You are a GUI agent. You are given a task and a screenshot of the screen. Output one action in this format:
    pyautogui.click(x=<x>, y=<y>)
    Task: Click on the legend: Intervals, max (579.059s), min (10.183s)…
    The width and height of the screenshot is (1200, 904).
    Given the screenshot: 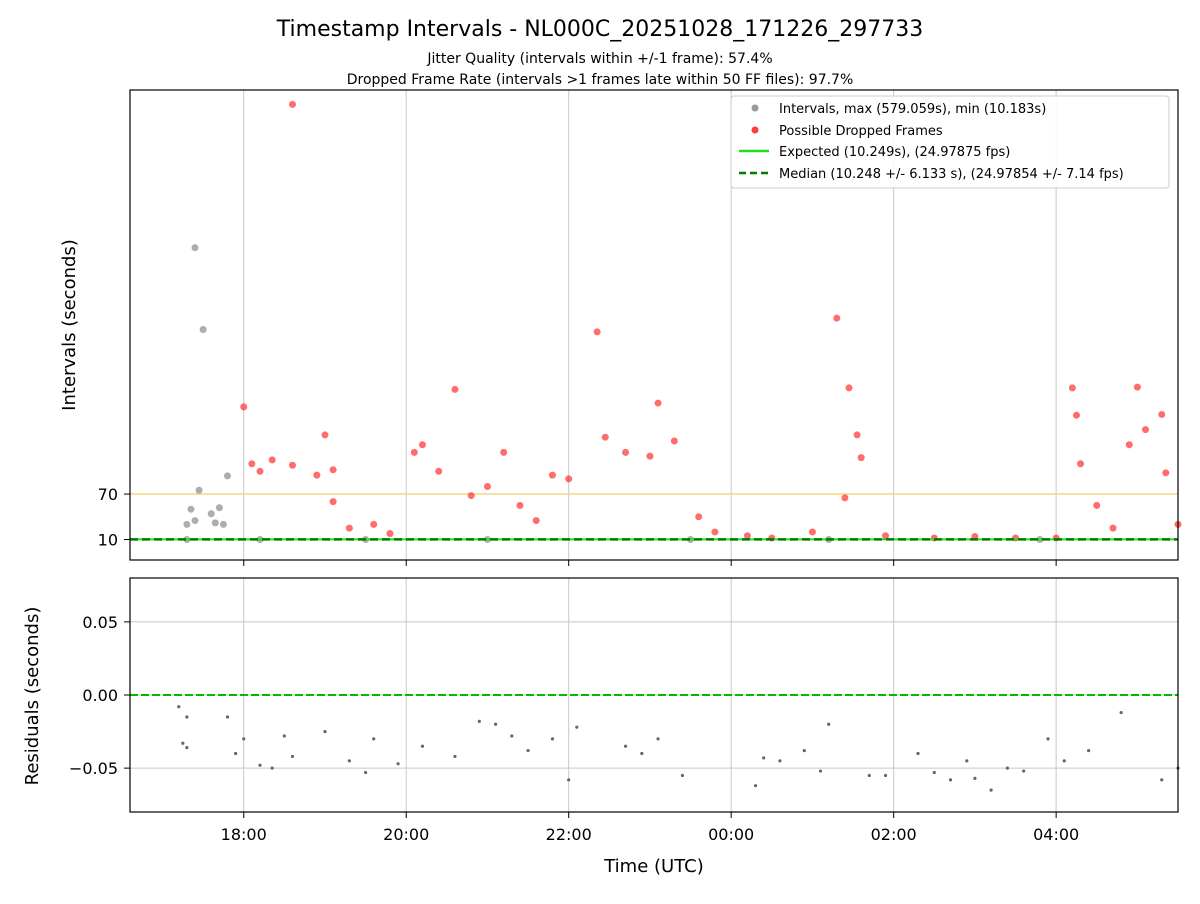 What is the action you would take?
    pyautogui.click(x=950, y=142)
    